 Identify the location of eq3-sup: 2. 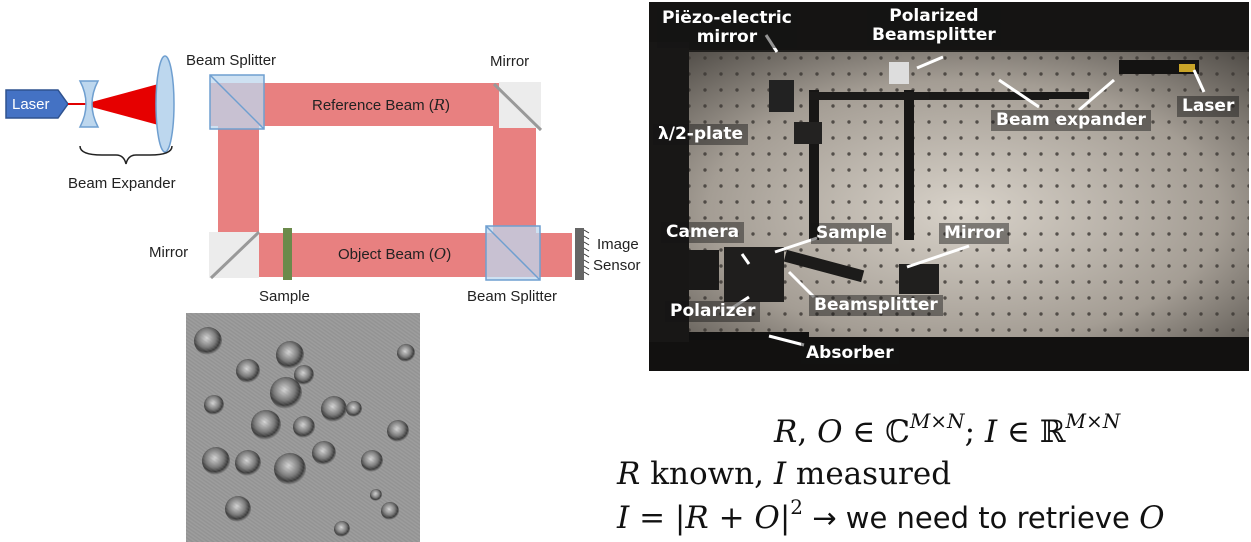
(797, 507).